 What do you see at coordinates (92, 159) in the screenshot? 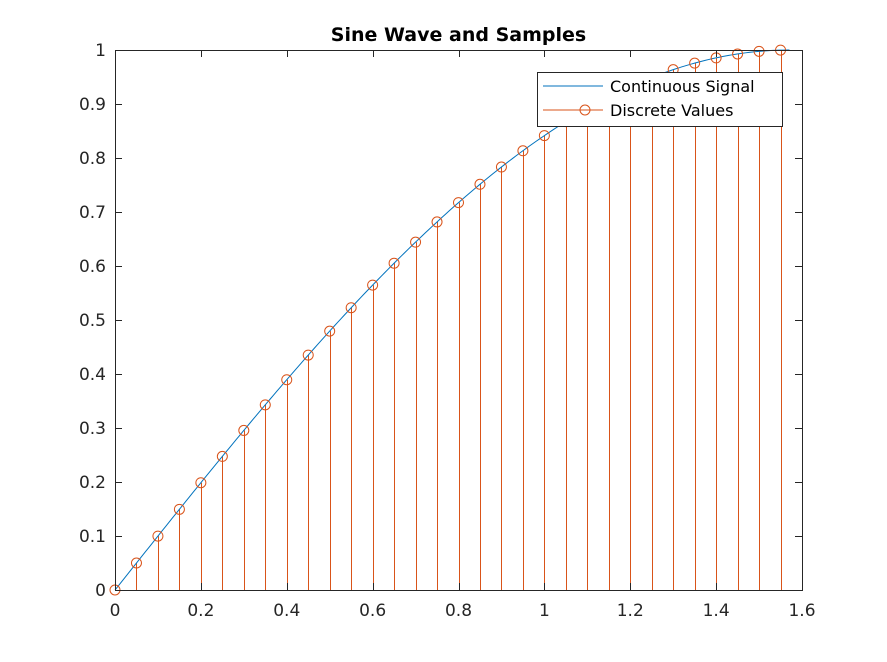
I see `y-tick-label: 0.8` at bounding box center [92, 159].